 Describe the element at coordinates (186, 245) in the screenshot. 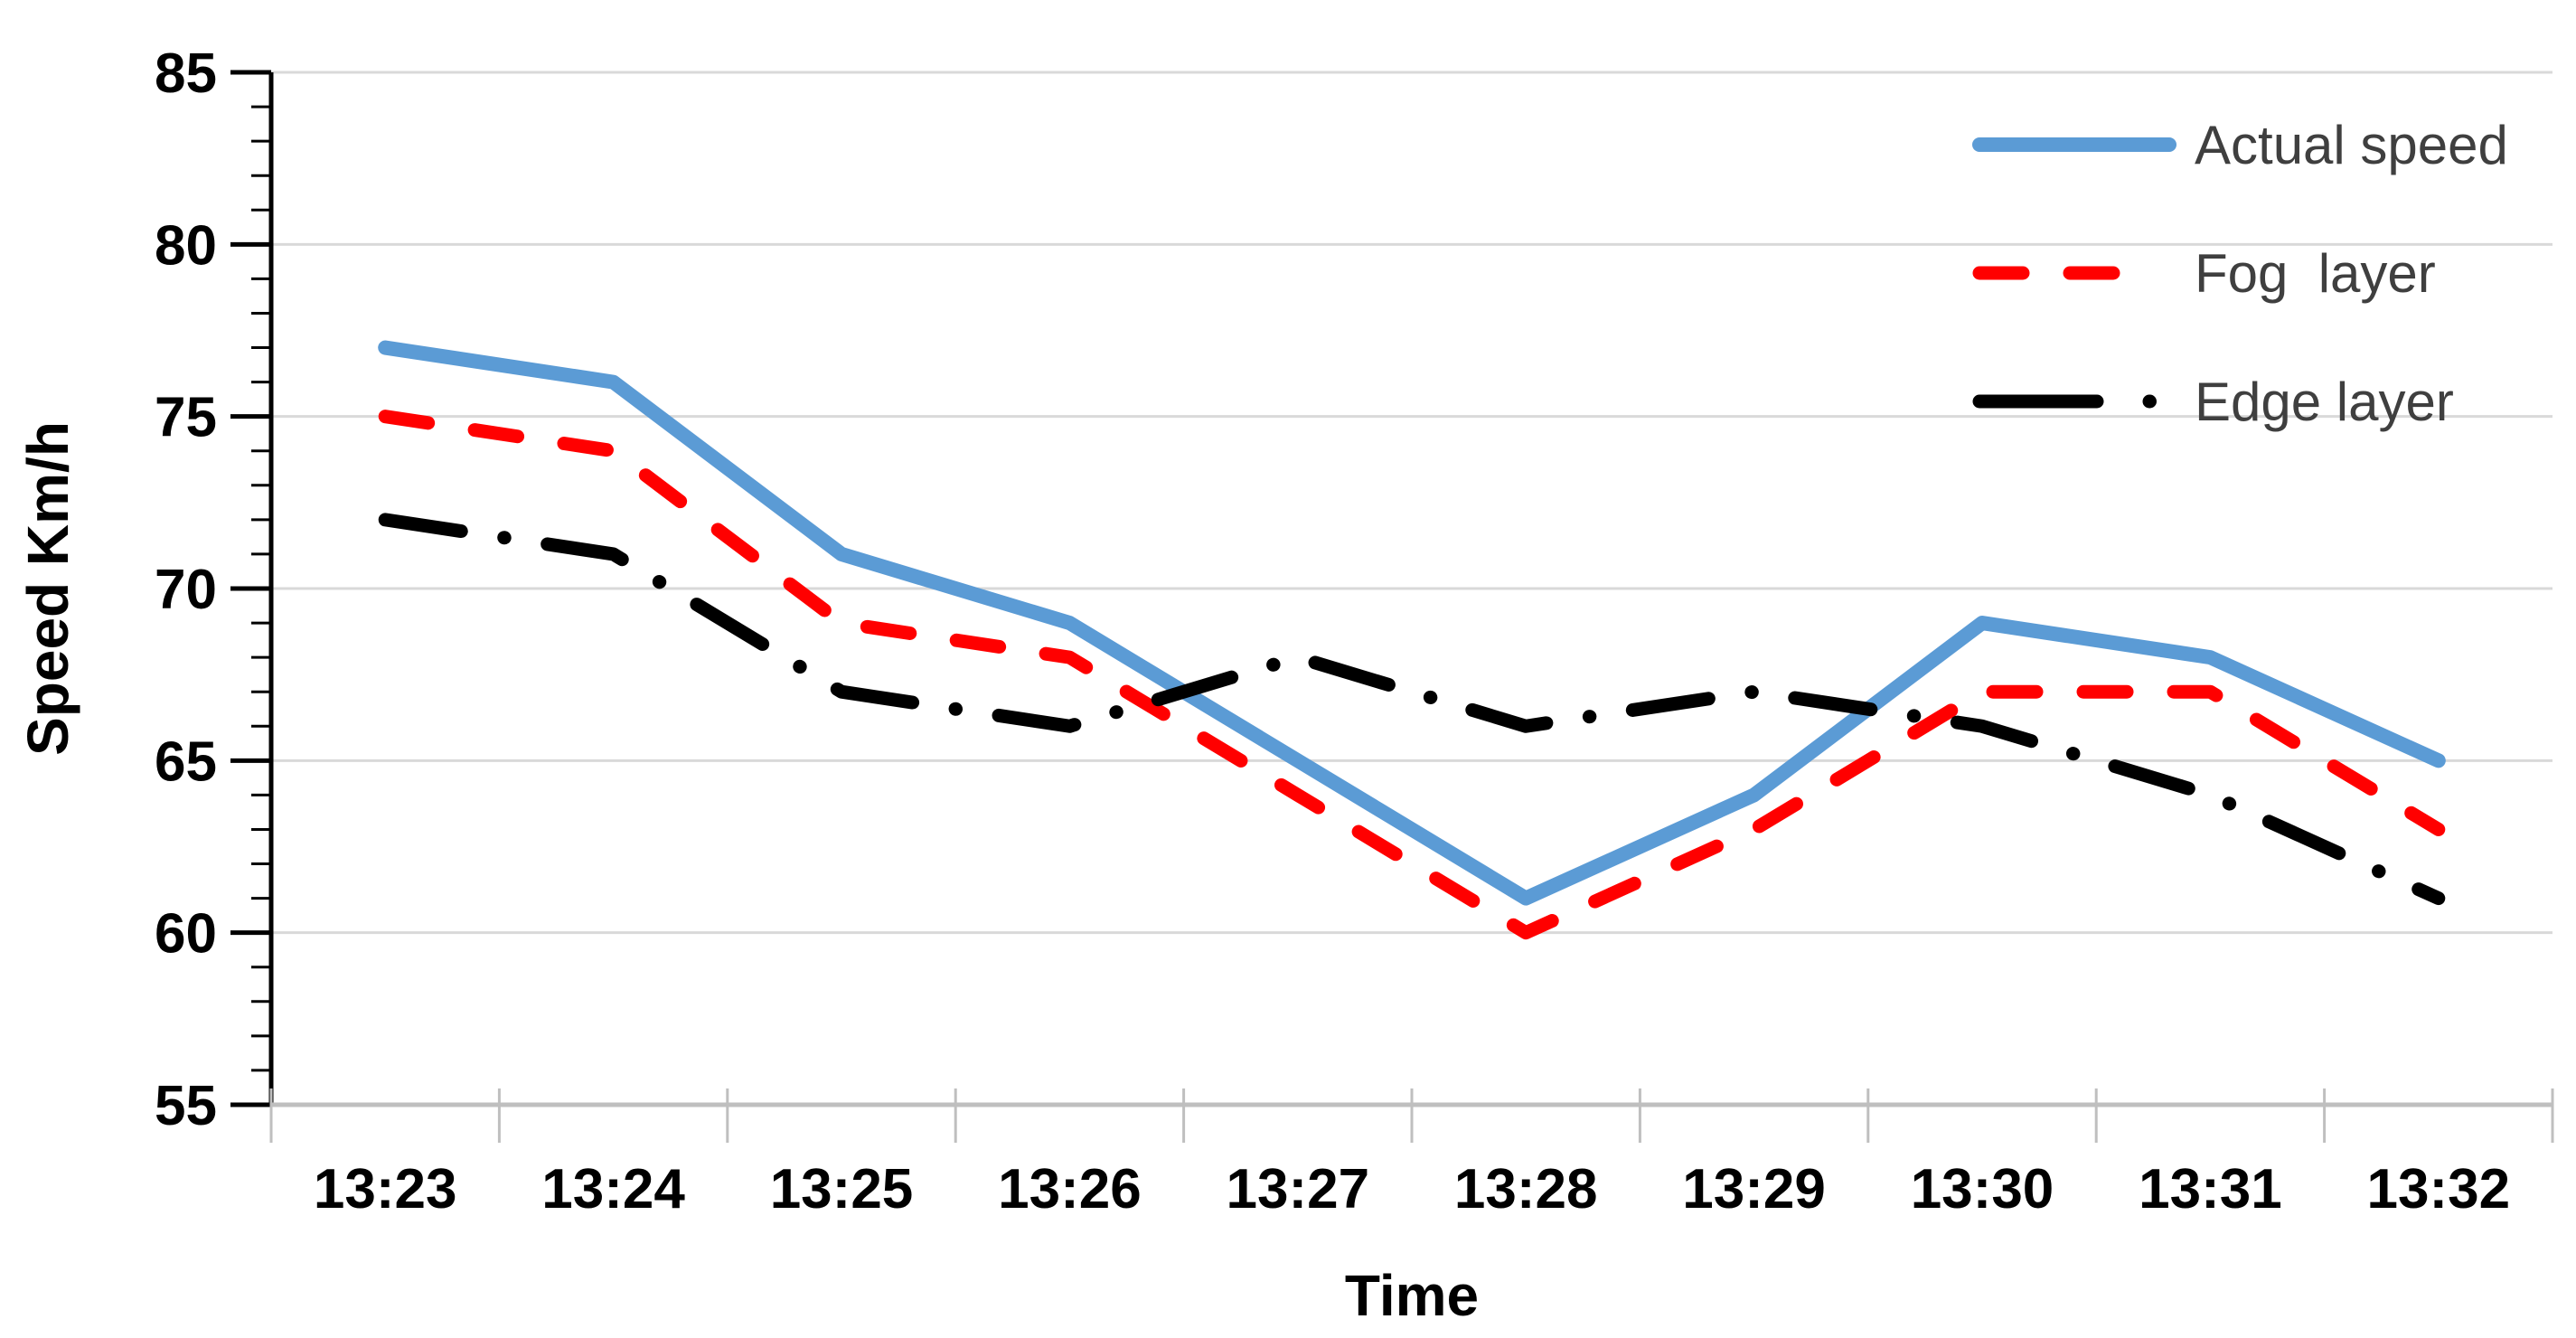

I see `y-tick-label: 80` at that location.